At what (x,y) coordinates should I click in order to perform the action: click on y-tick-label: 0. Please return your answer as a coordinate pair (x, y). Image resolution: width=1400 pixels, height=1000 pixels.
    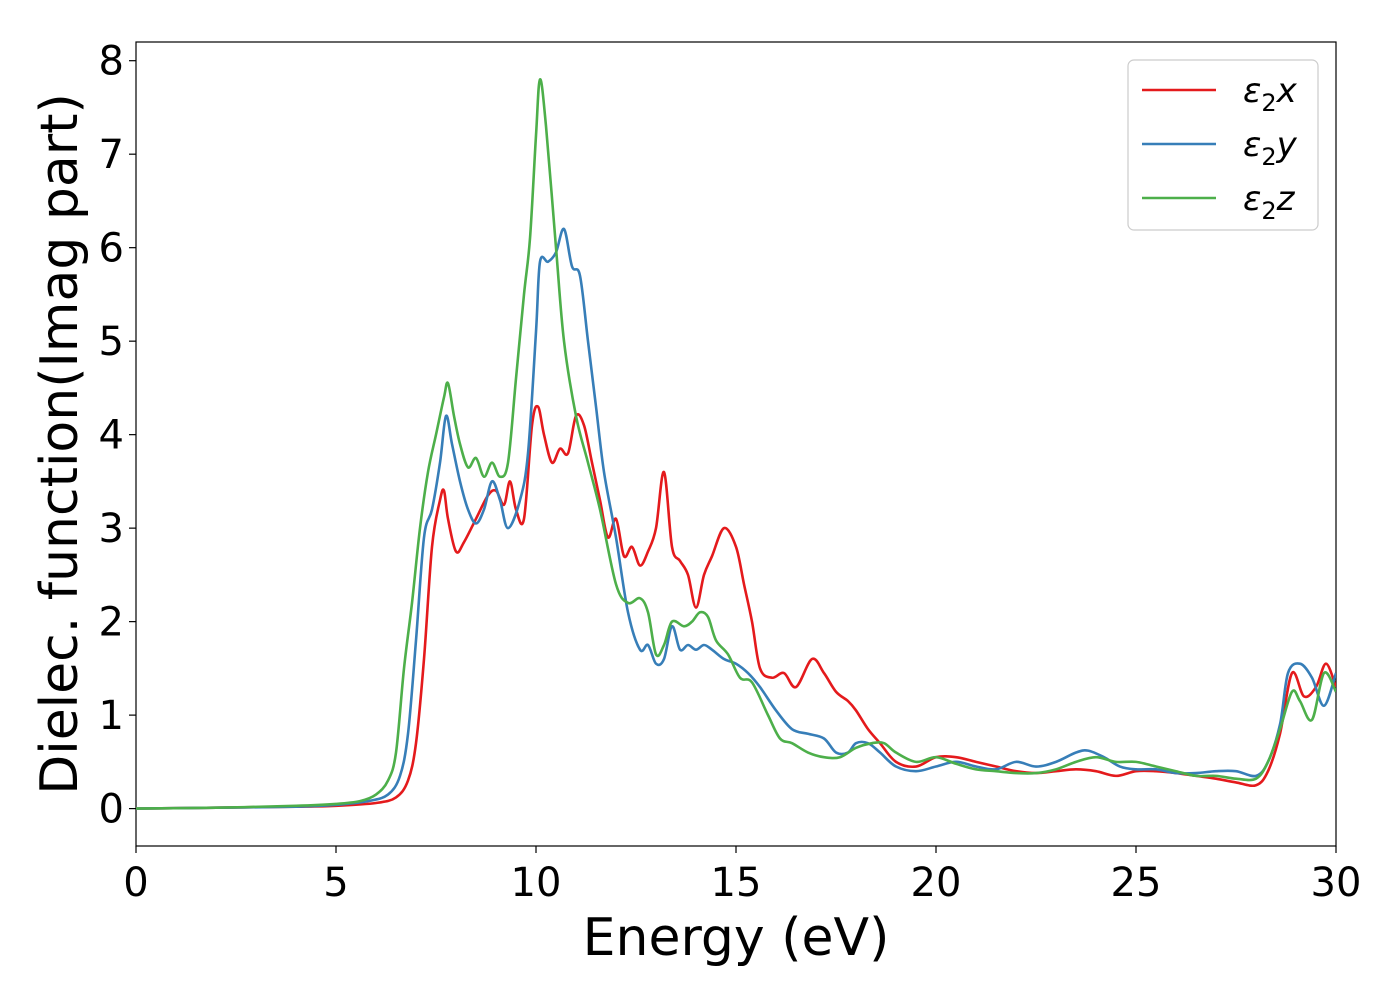
    Looking at the image, I should click on (111, 810).